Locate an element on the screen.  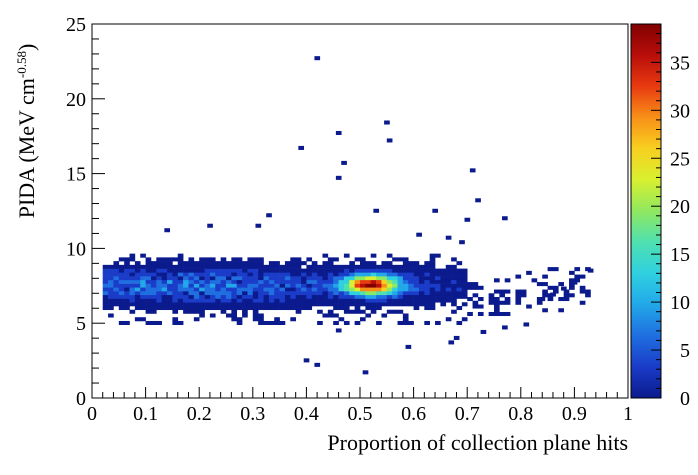
y-tick-labels: 0 5 10 15 20 25 is located at coordinates (76, 212).